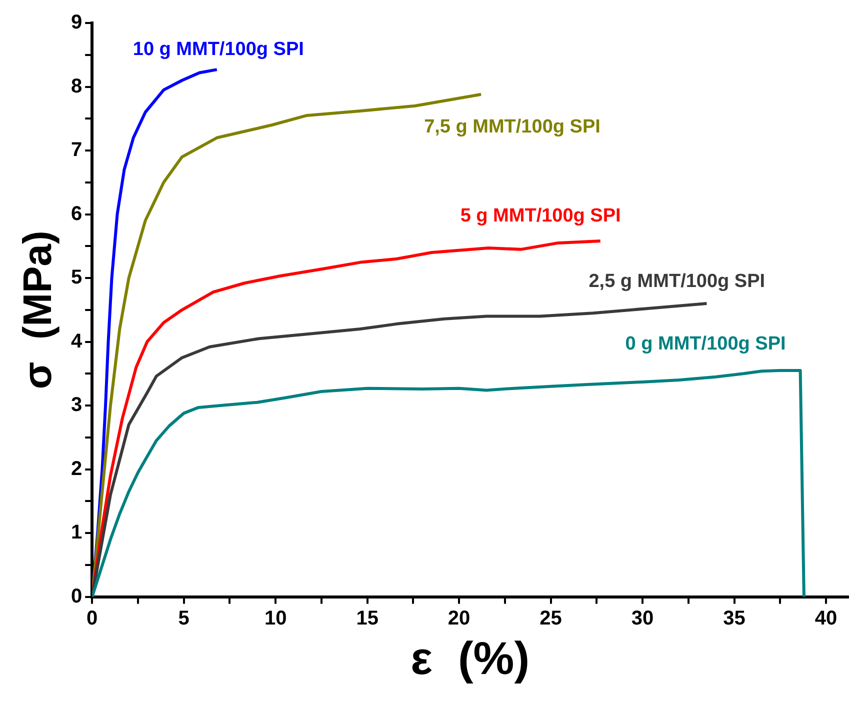 This screenshot has height=701, width=868. Describe the element at coordinates (826, 618) in the screenshot. I see `x-tick-label: 40` at that location.